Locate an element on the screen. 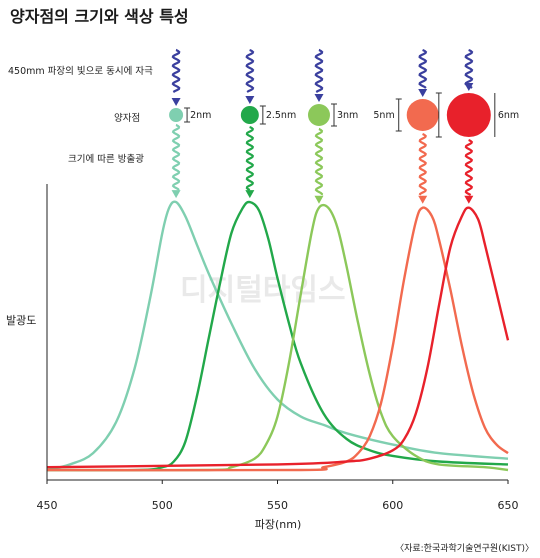  size-label-3: 3nm is located at coordinates (347, 115).